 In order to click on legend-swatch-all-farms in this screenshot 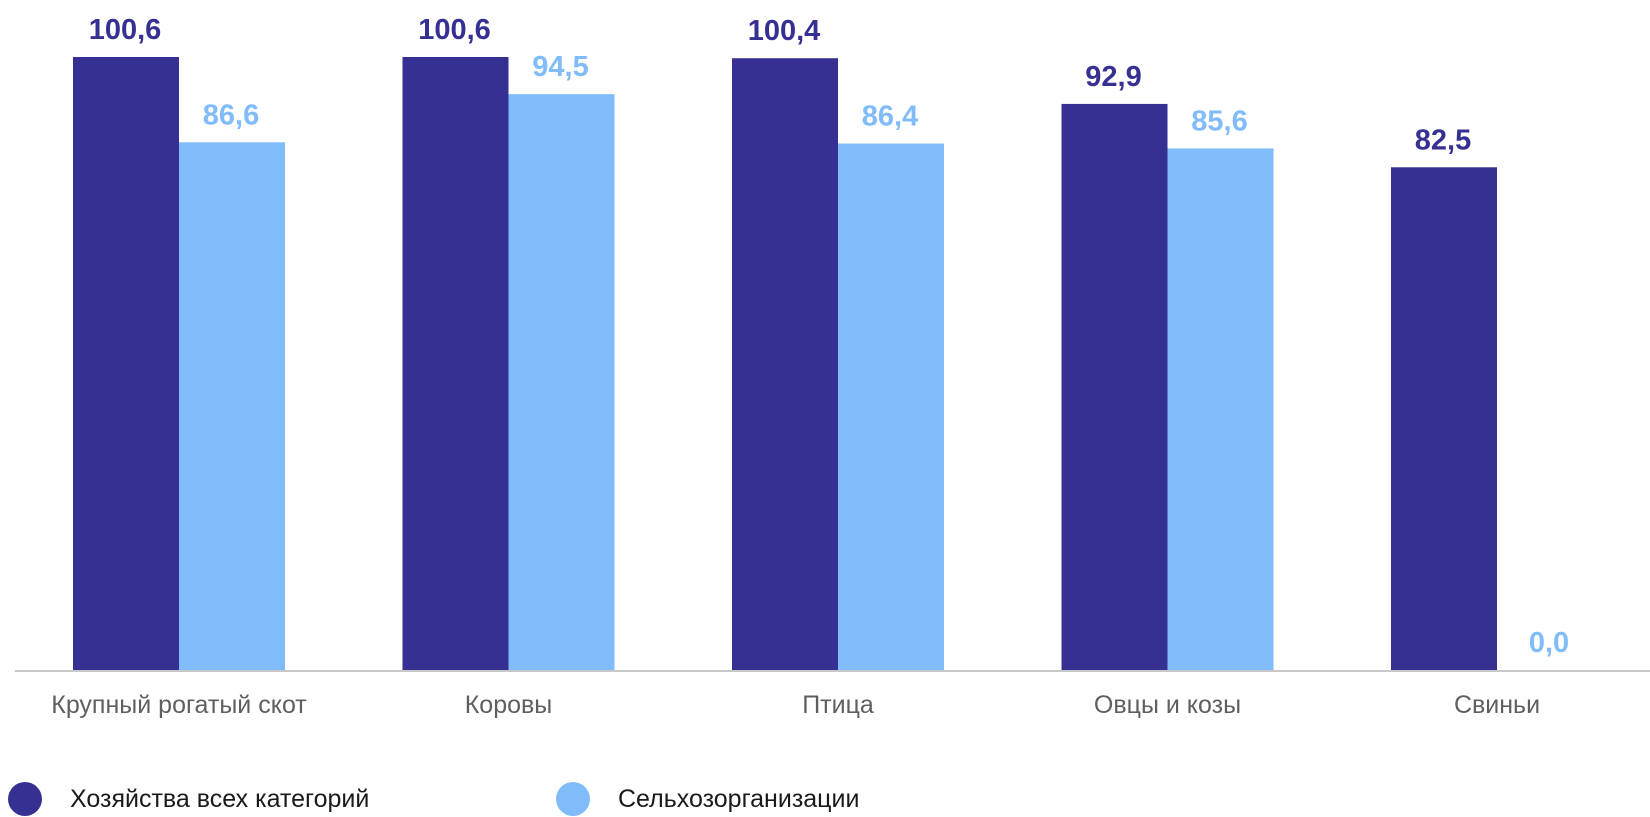, I will do `click(25, 799)`.